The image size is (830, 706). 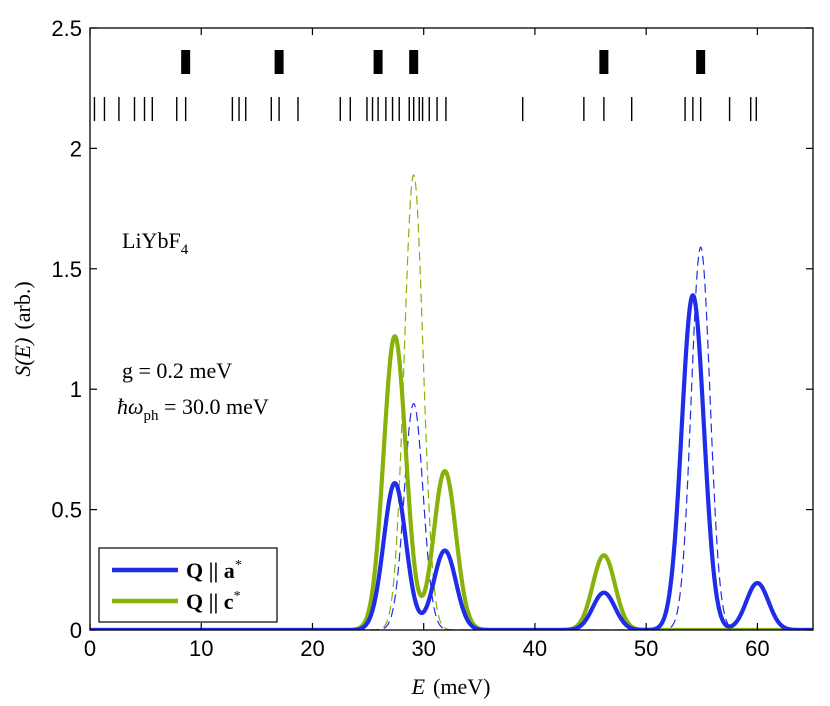 What do you see at coordinates (66, 510) in the screenshot?
I see `y-tick-label-1: 0.5` at bounding box center [66, 510].